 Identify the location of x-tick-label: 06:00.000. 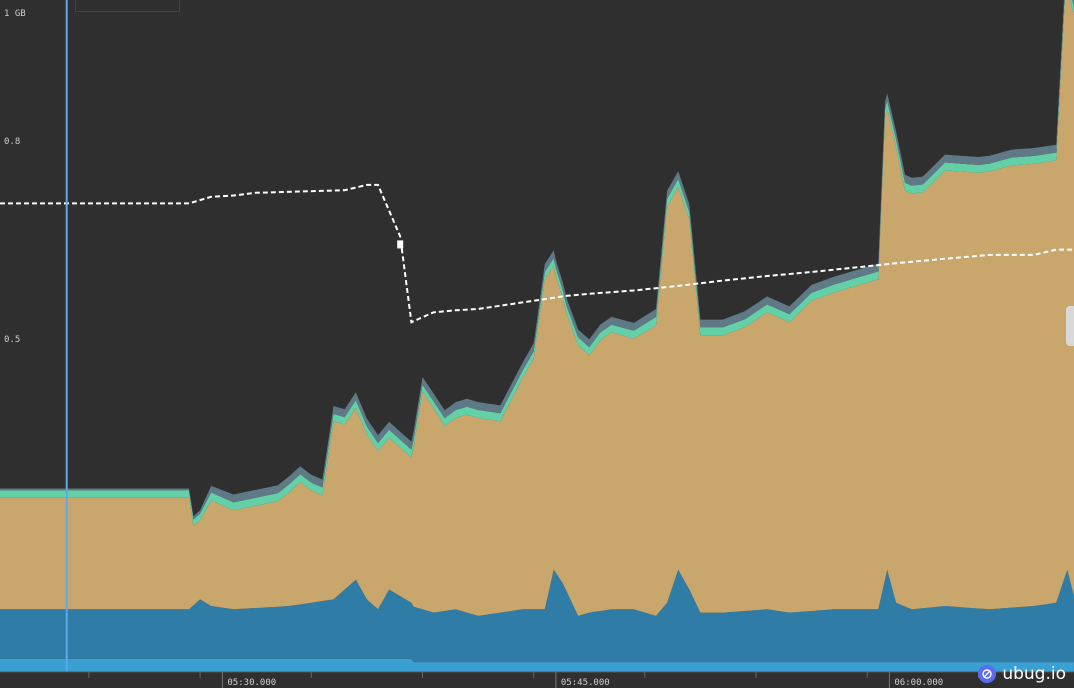
(918, 683).